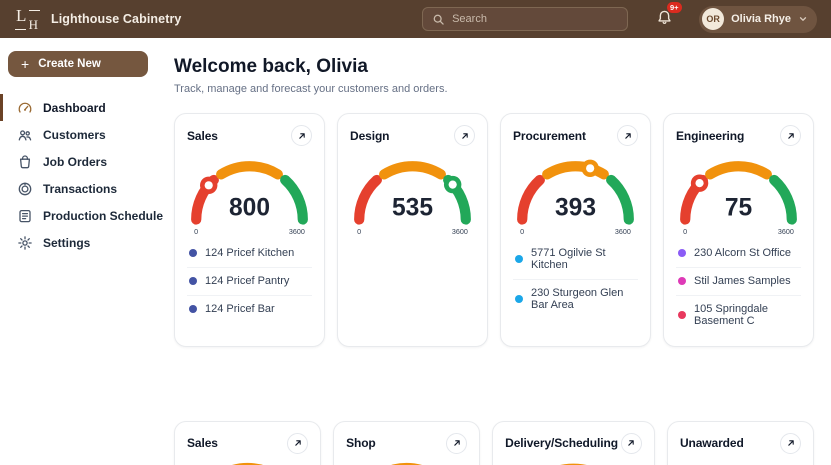  I want to click on legend-item: 230 Alcorn St Office, so click(738, 254).